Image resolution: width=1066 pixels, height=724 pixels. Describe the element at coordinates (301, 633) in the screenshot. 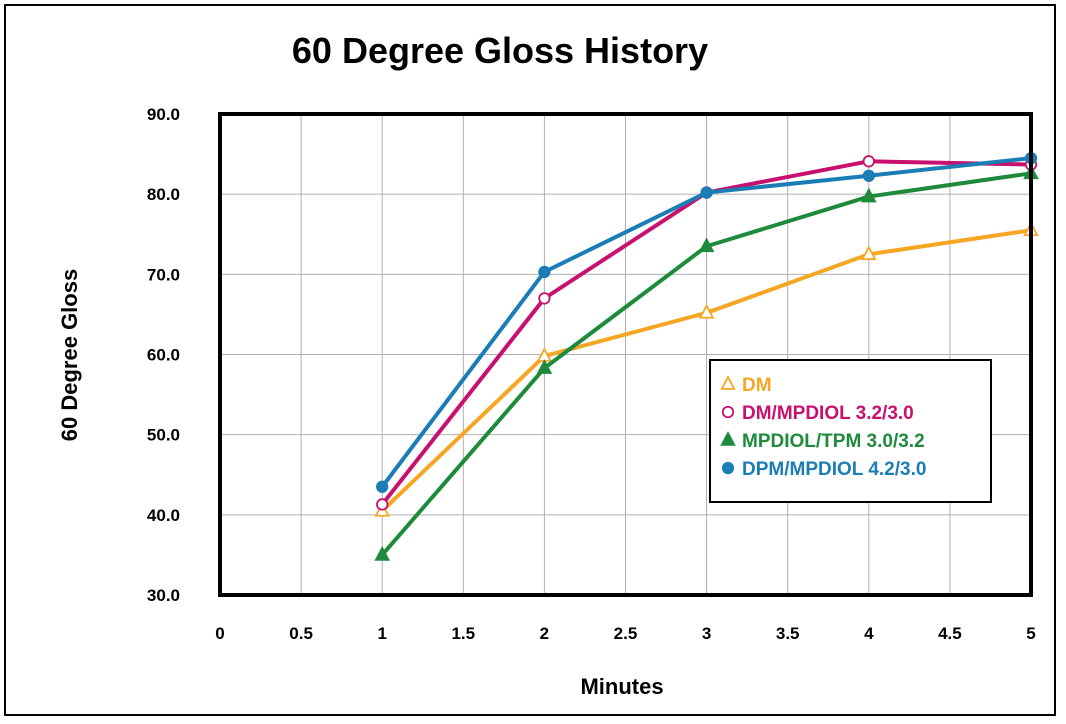

I see `x-tick-label: 0.5` at that location.